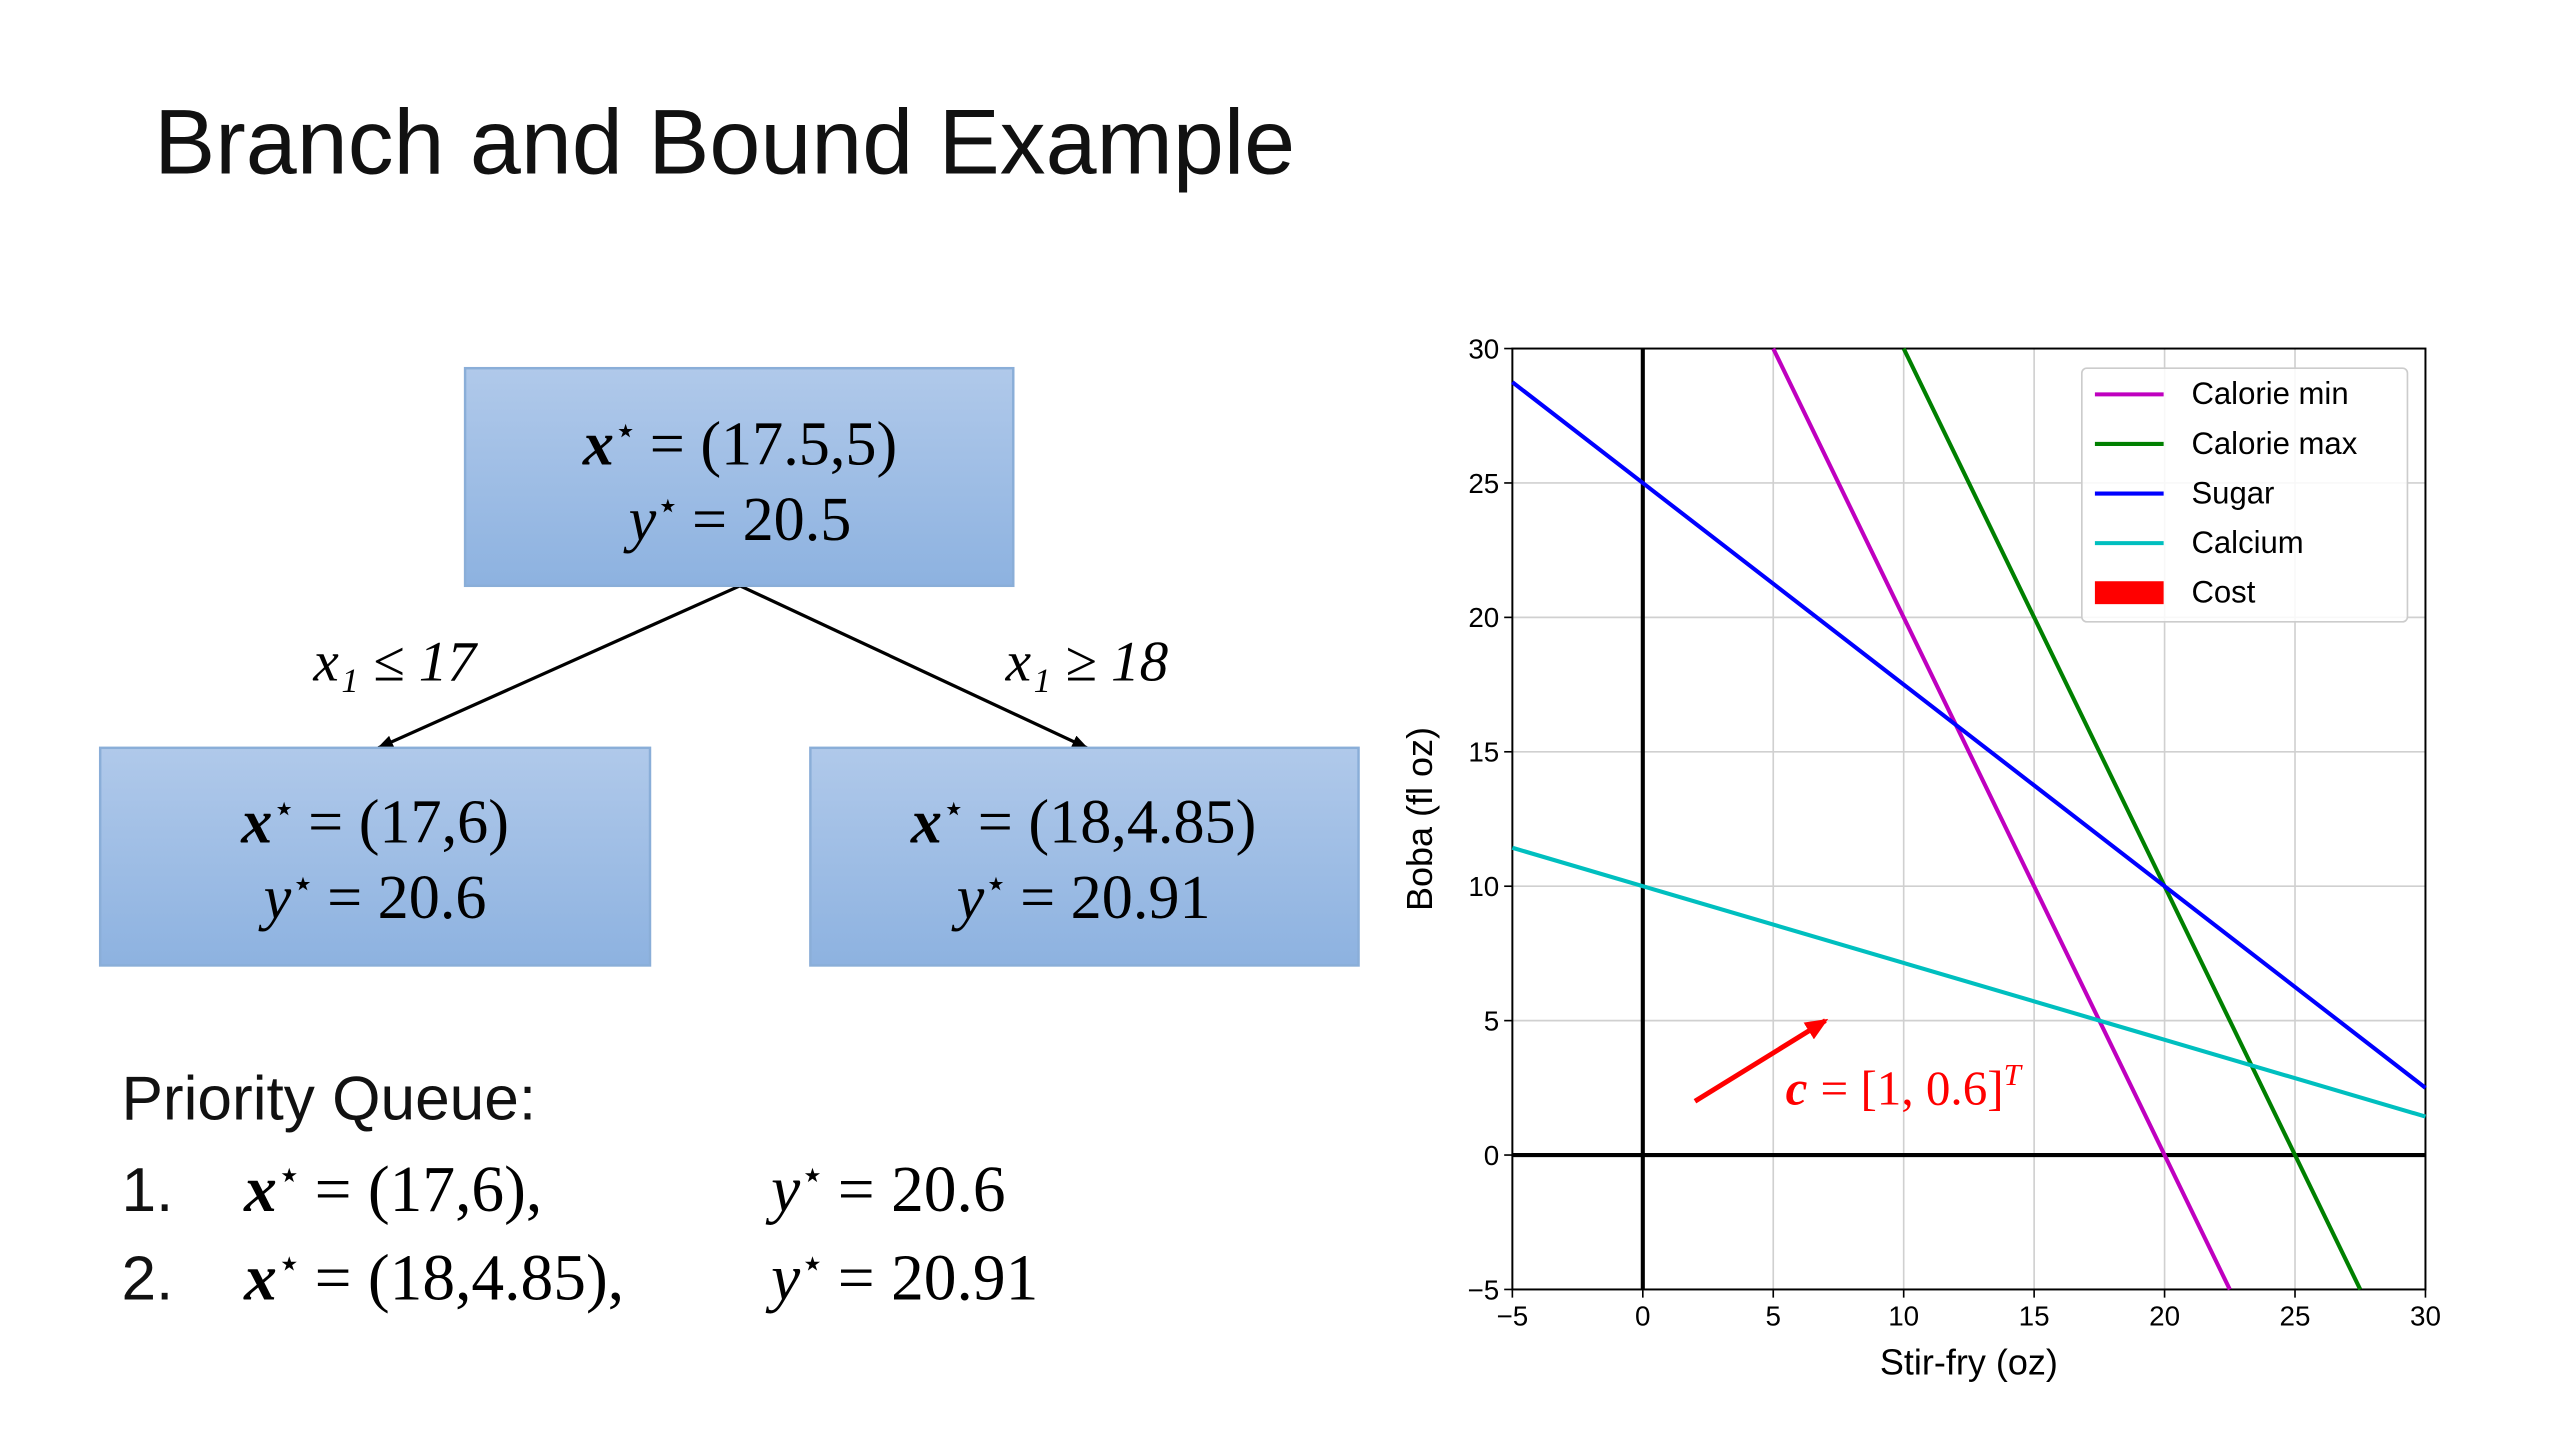 Image resolution: width=2560 pixels, height=1440 pixels. I want to click on y-axis-label: Boba (fl oz), so click(1419, 819).